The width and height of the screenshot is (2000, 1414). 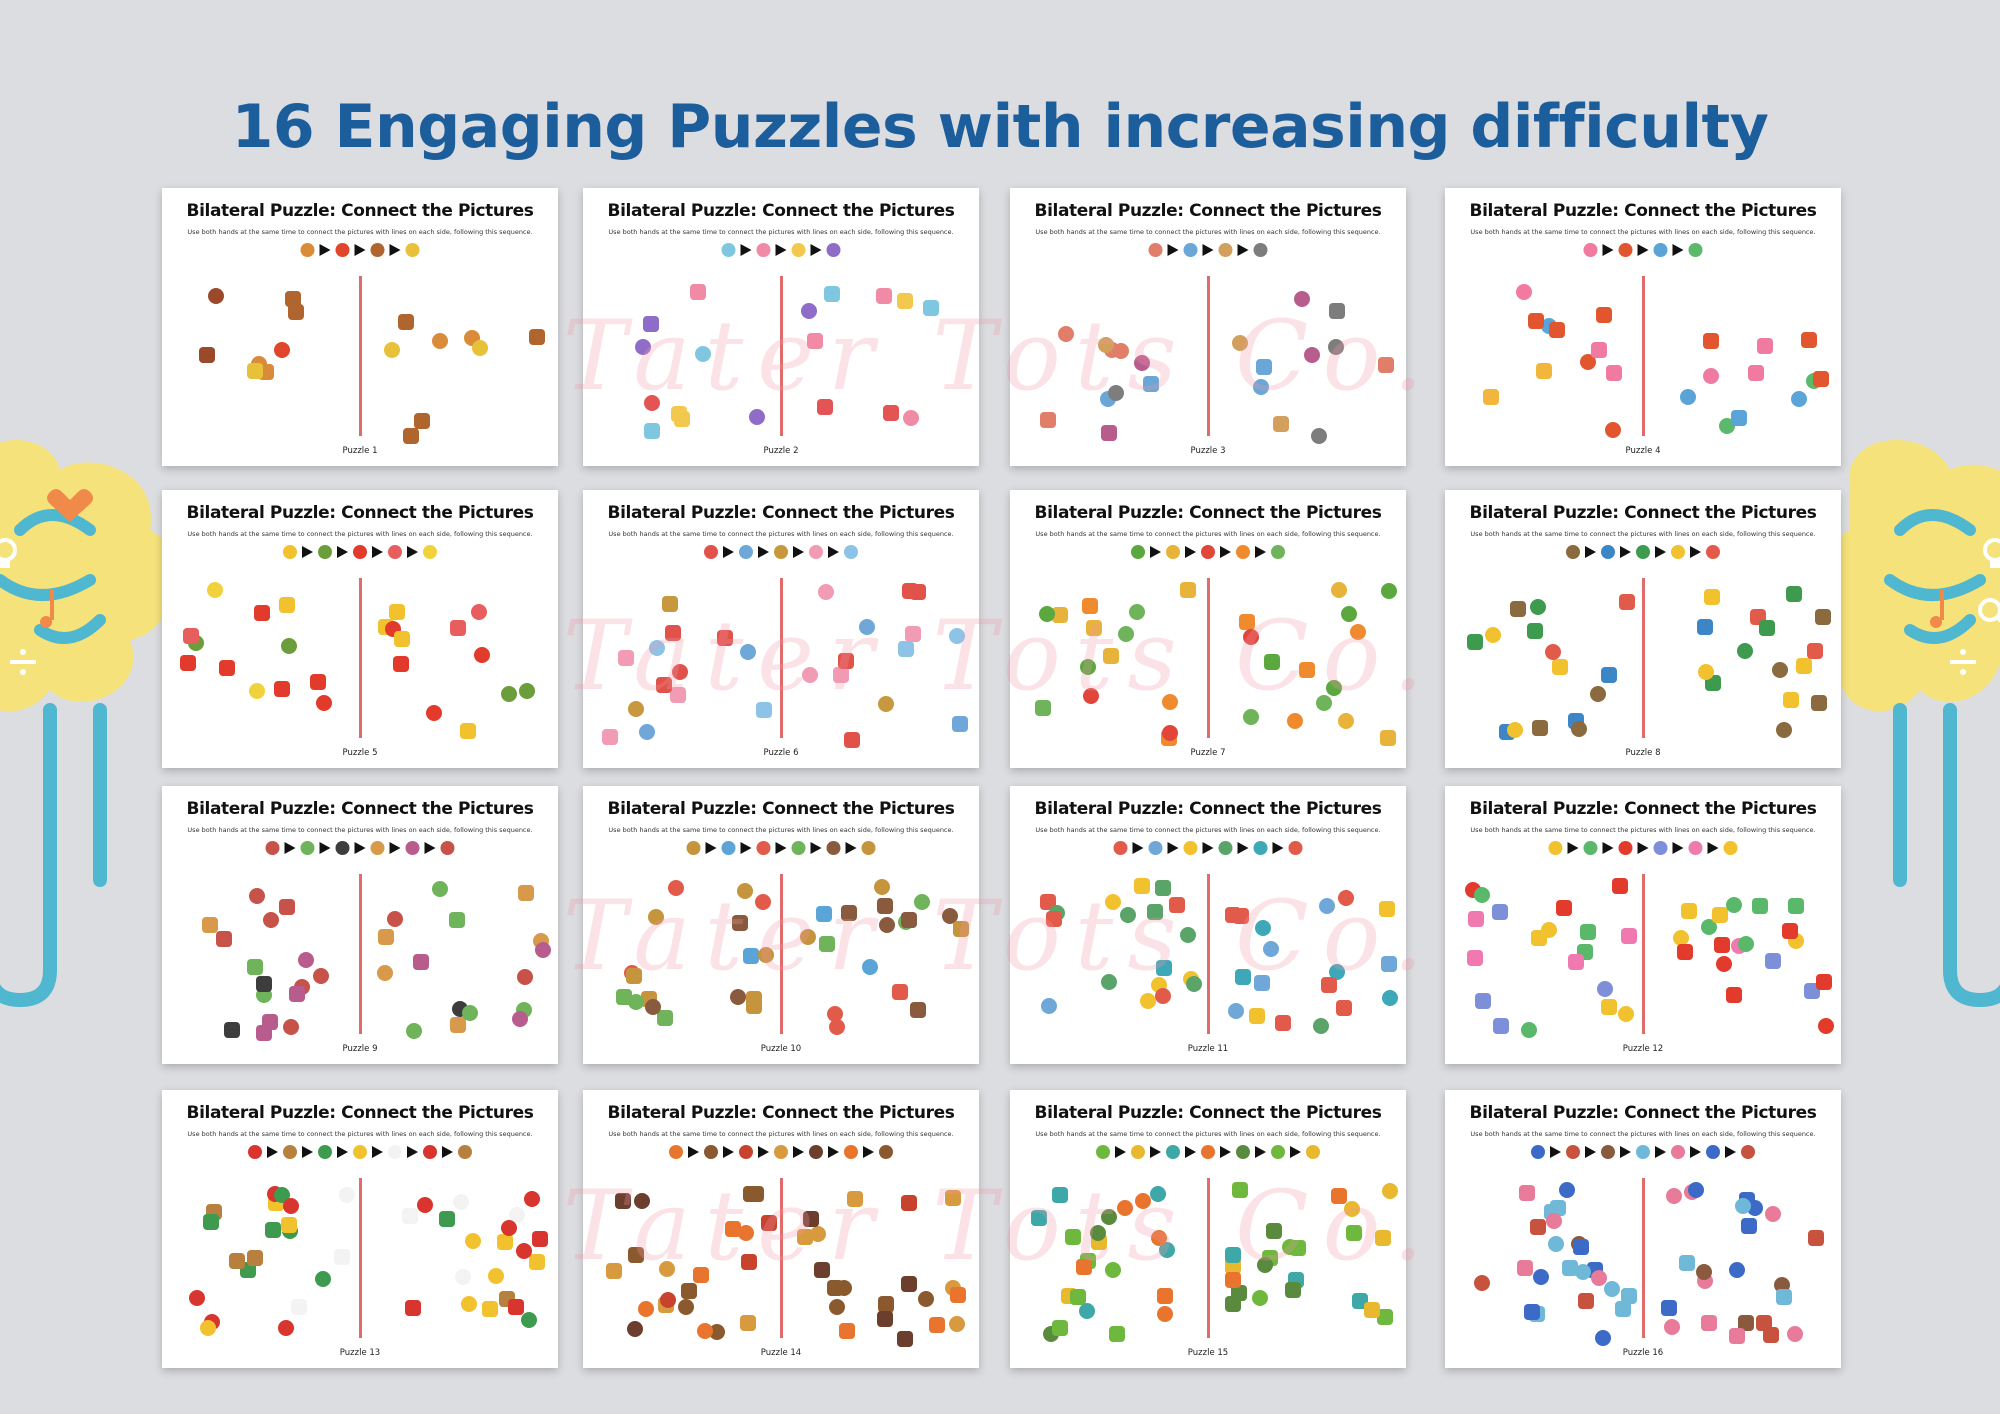 I want to click on puzzle-number-label: Puzzle 15, so click(x=1208, y=1353).